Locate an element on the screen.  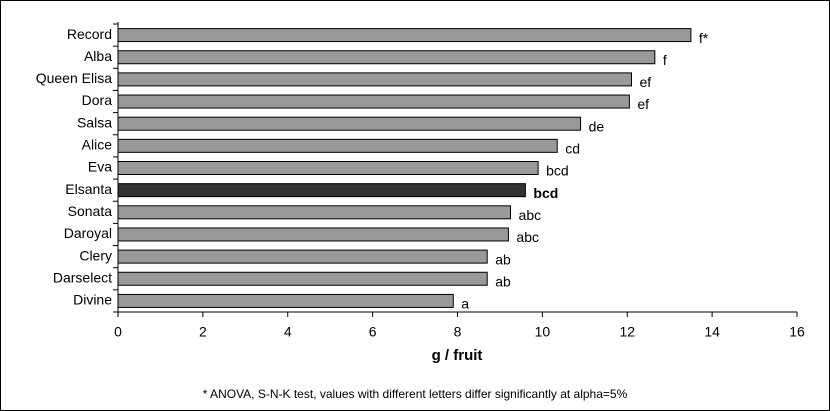
y-tick-label: Salsa is located at coordinates (94, 122).